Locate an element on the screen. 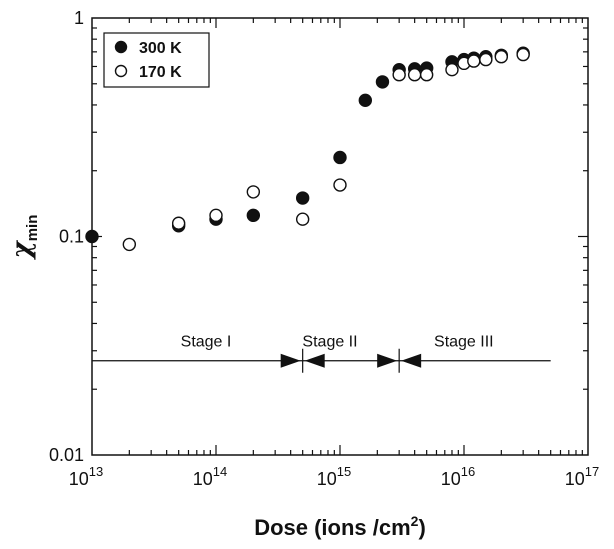 Image resolution: width=614 pixels, height=549 pixels. stage-annotations: Stage I Stage II Stage III is located at coordinates (321, 353).